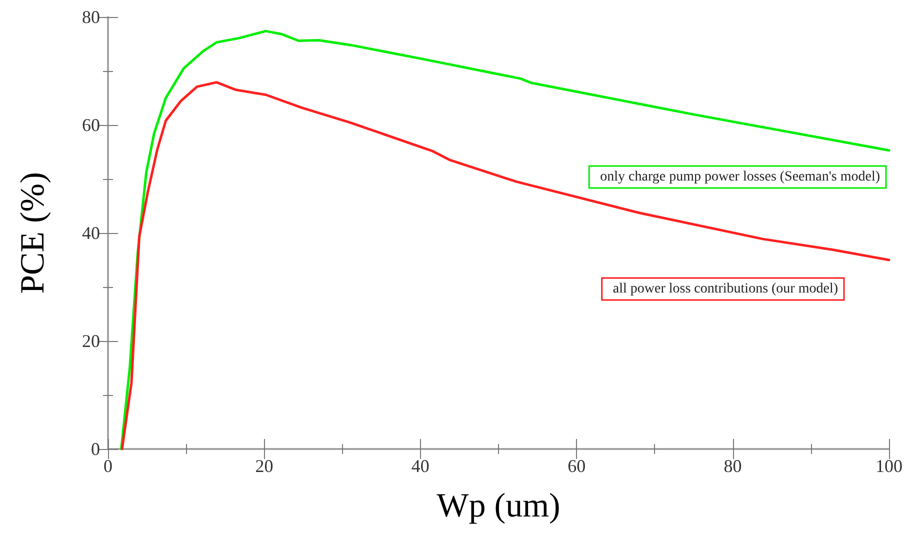 This screenshot has width=914, height=536. What do you see at coordinates (91, 341) in the screenshot?
I see `y-tick-label: 20` at bounding box center [91, 341].